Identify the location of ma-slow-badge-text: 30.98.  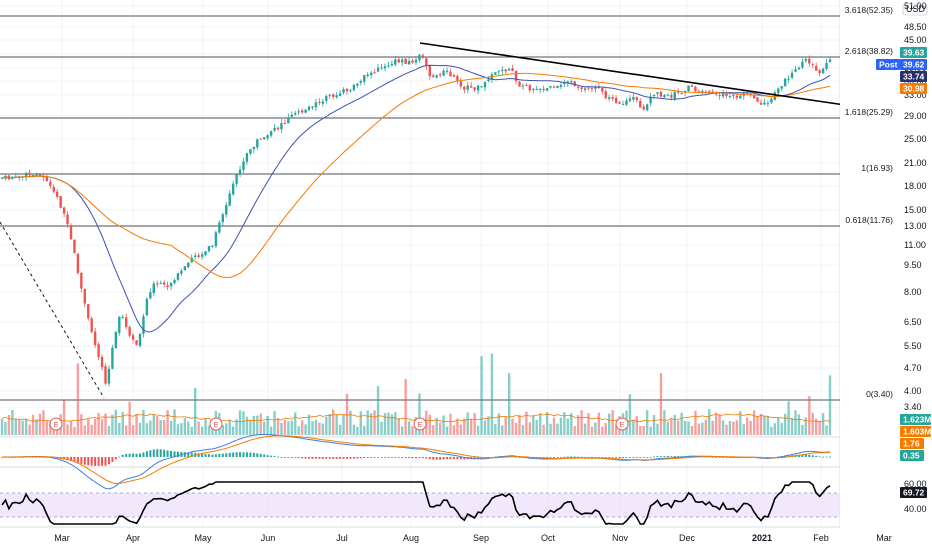
(914, 89).